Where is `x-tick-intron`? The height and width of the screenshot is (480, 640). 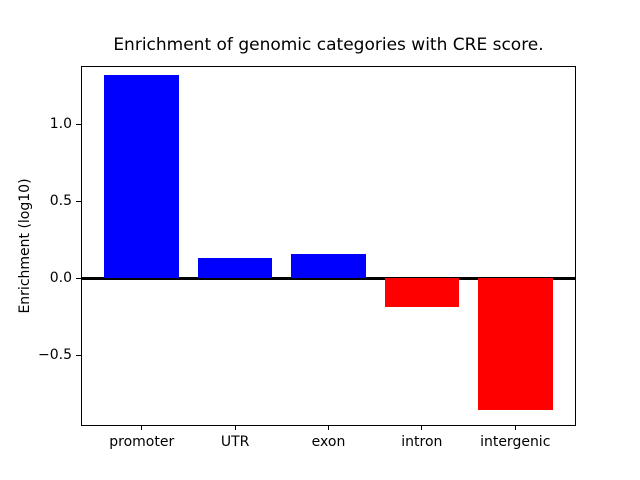
x-tick-intron is located at coordinates (422, 427).